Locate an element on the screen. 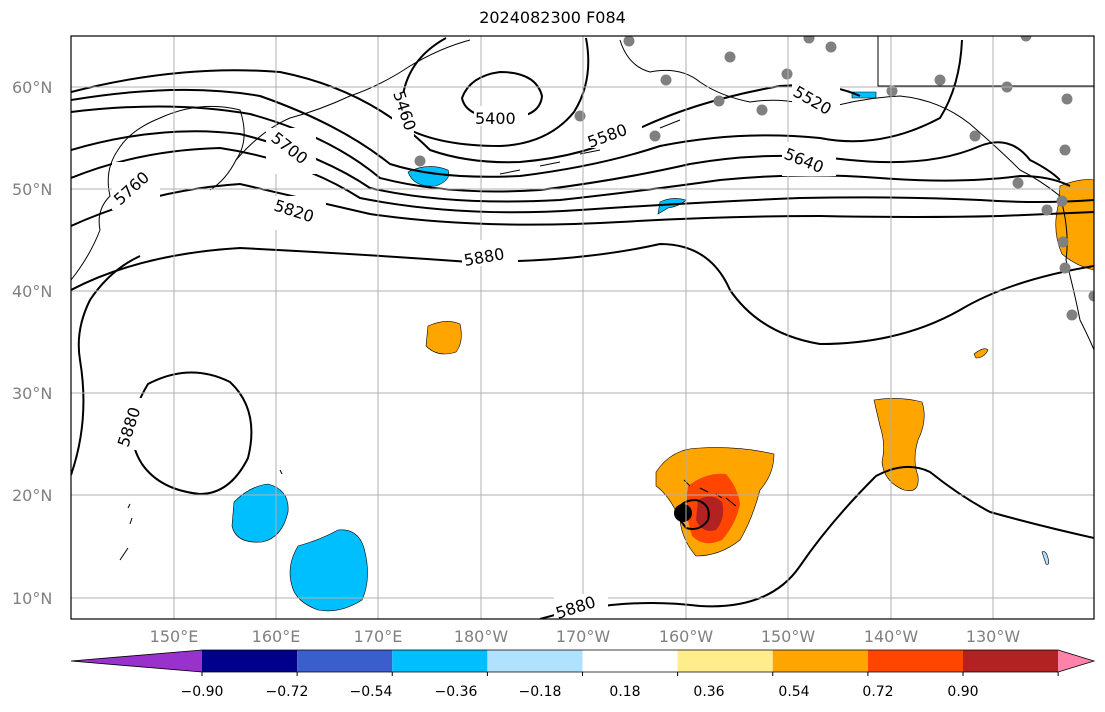 The height and width of the screenshot is (712, 1105). lon-label: 150°W is located at coordinates (788, 636).